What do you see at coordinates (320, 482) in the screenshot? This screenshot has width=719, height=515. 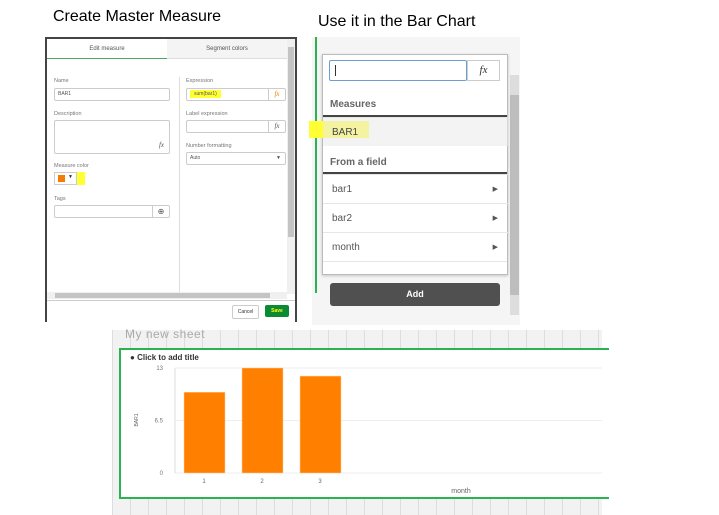 I see `x-tick-label: 3` at bounding box center [320, 482].